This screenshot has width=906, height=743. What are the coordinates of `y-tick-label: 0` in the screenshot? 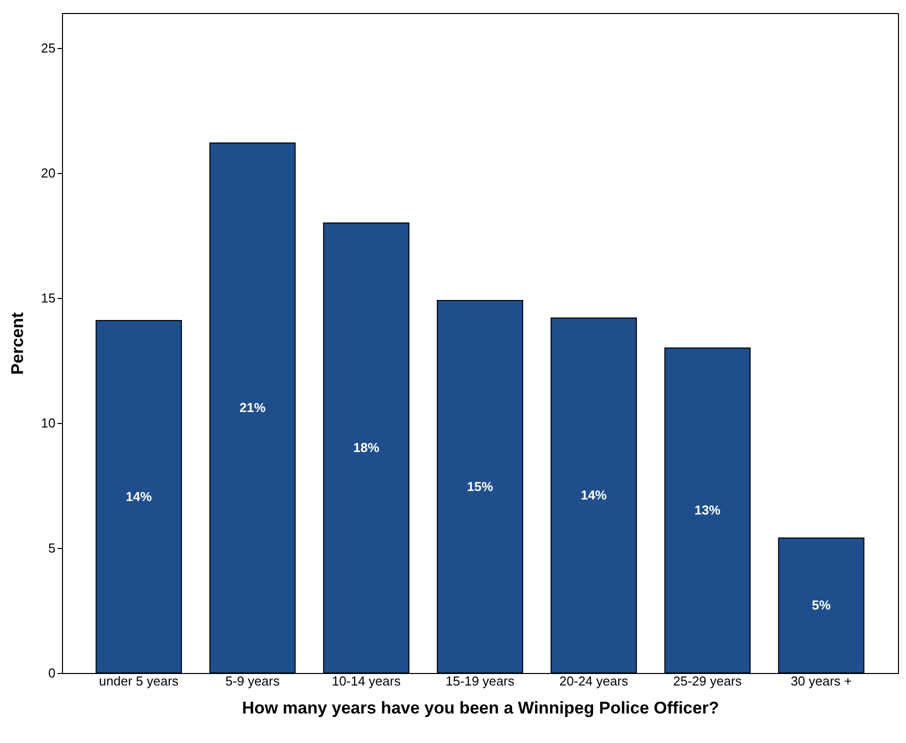 It's located at (52, 673).